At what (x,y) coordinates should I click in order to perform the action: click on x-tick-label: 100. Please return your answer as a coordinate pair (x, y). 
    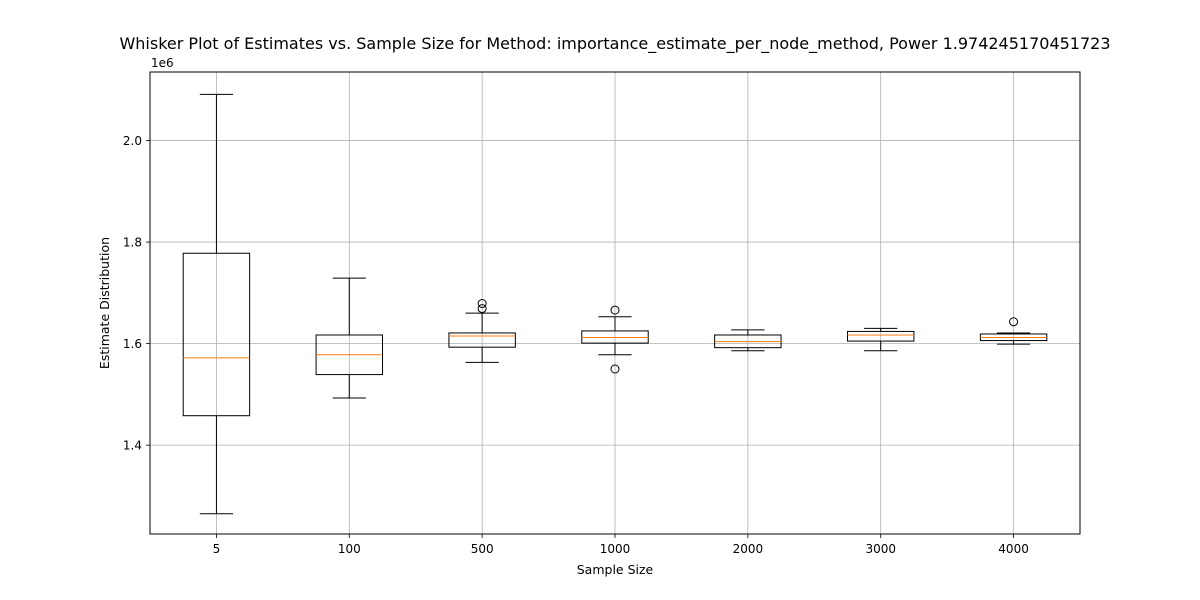
    Looking at the image, I should click on (349, 549).